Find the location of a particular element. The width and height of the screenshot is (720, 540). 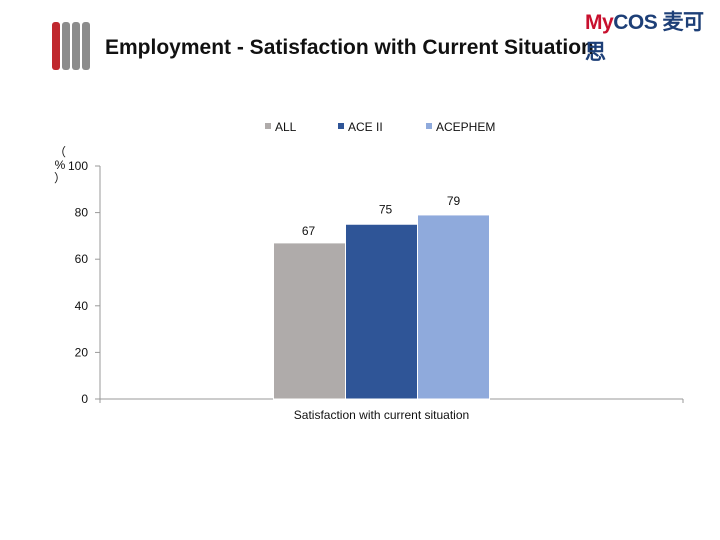

y-axis-label: （%） is located at coordinates (60, 165).